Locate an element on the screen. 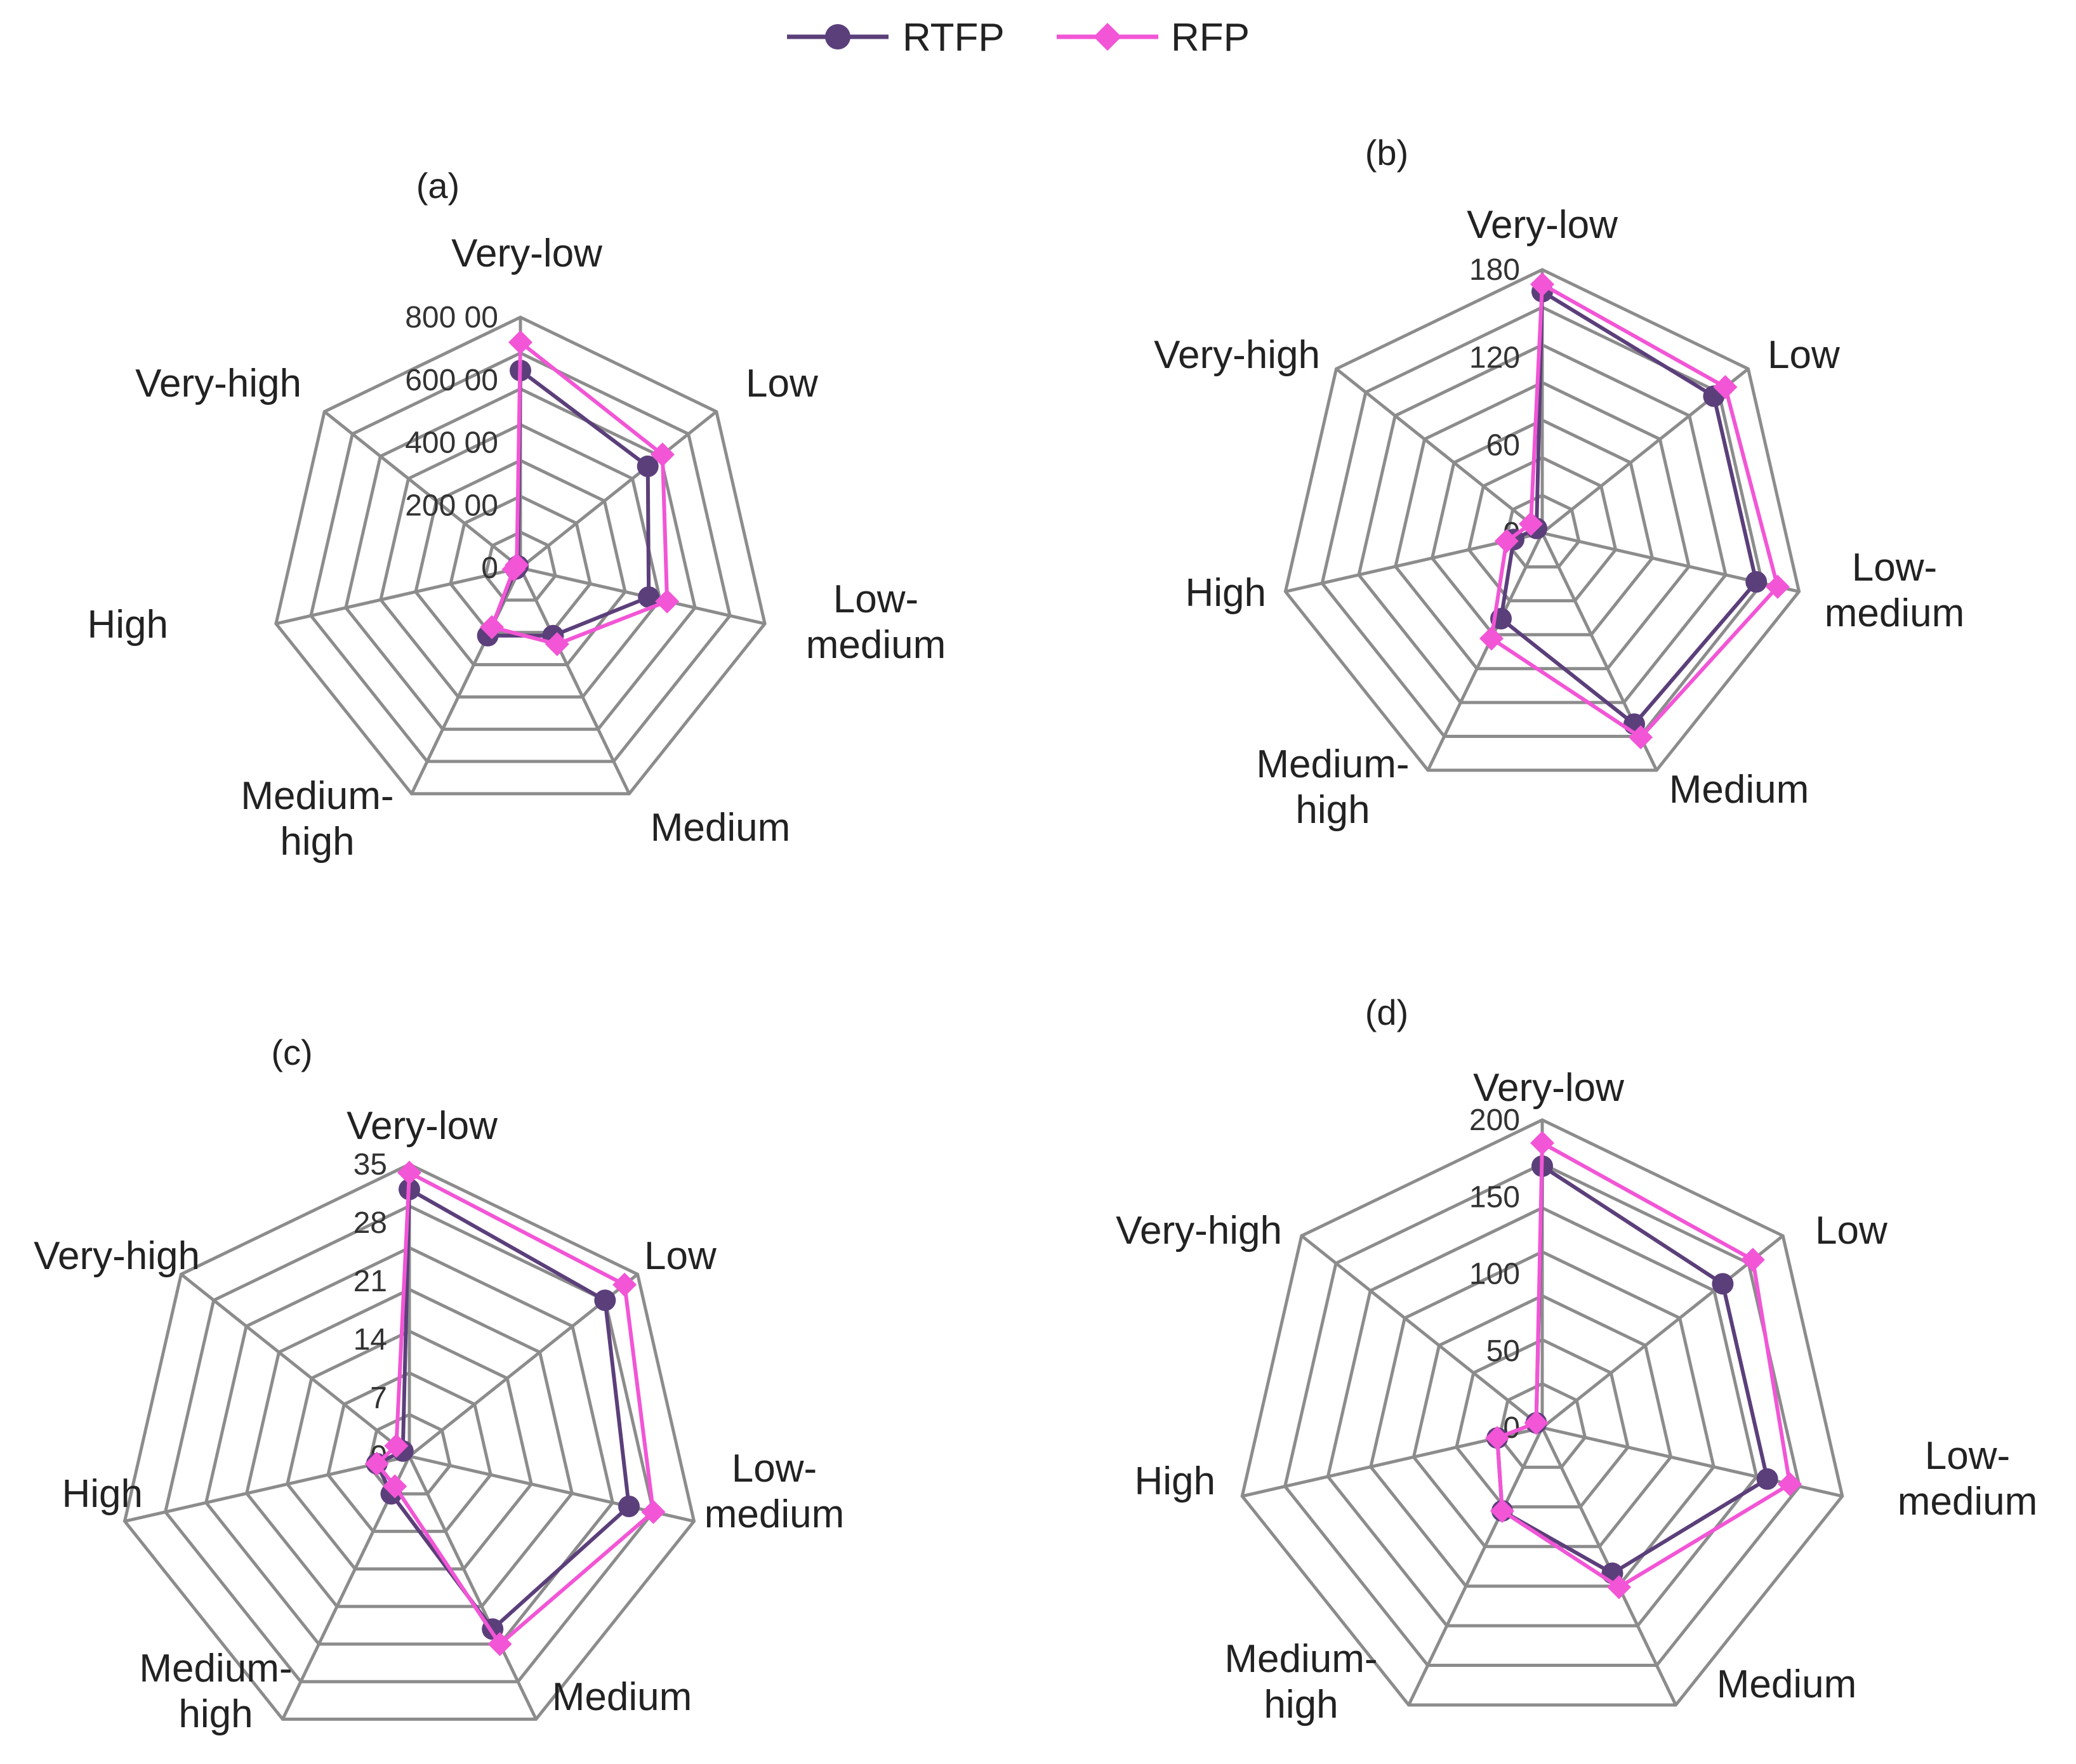 The width and height of the screenshot is (2076, 1764). panel-title: (b) is located at coordinates (1387, 153).